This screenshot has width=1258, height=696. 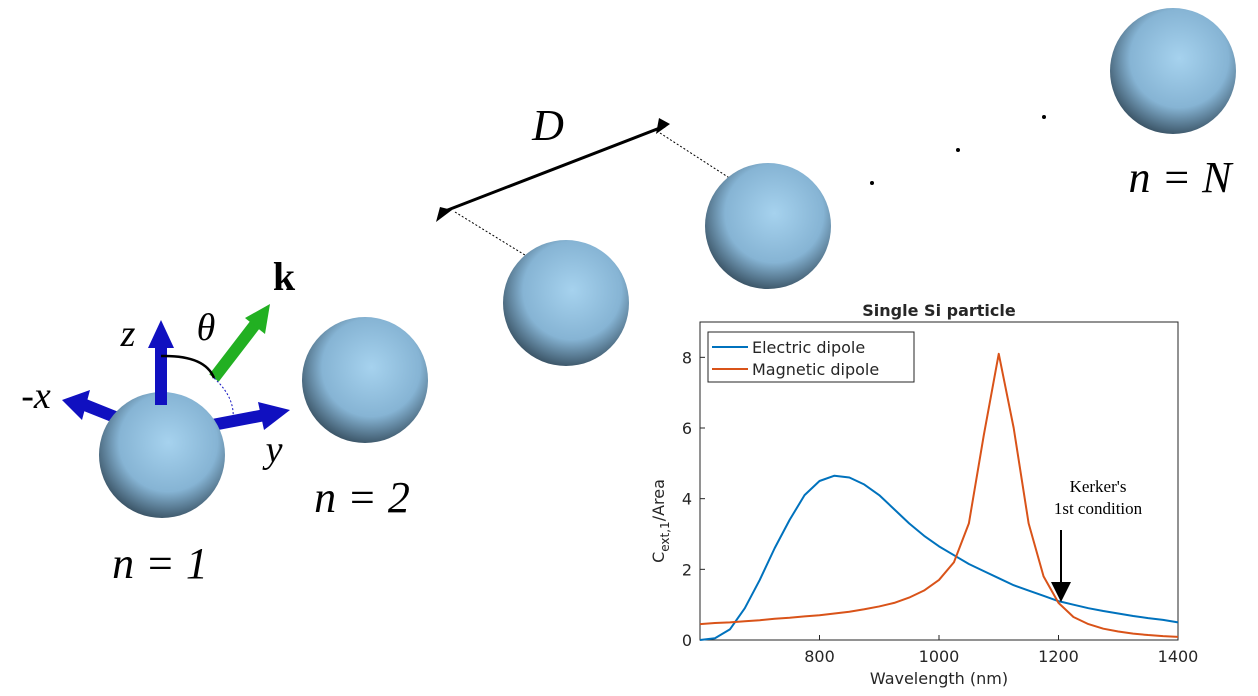 What do you see at coordinates (284, 276) in the screenshot?
I see `label-k: k` at bounding box center [284, 276].